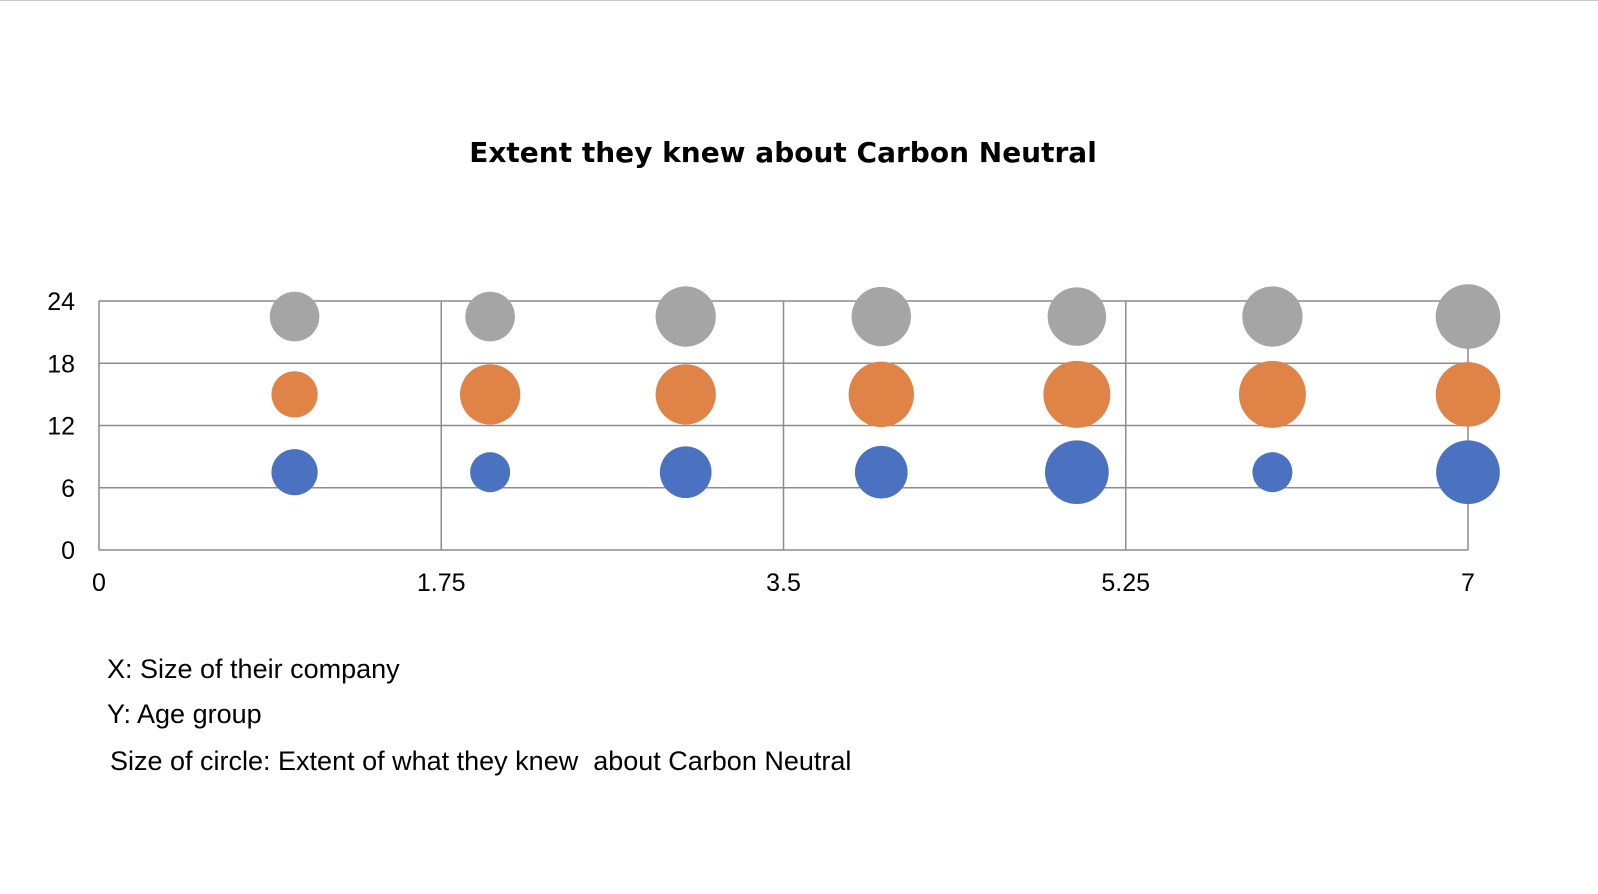 This screenshot has width=1598, height=894. I want to click on y-tick-label: 0, so click(68, 551).